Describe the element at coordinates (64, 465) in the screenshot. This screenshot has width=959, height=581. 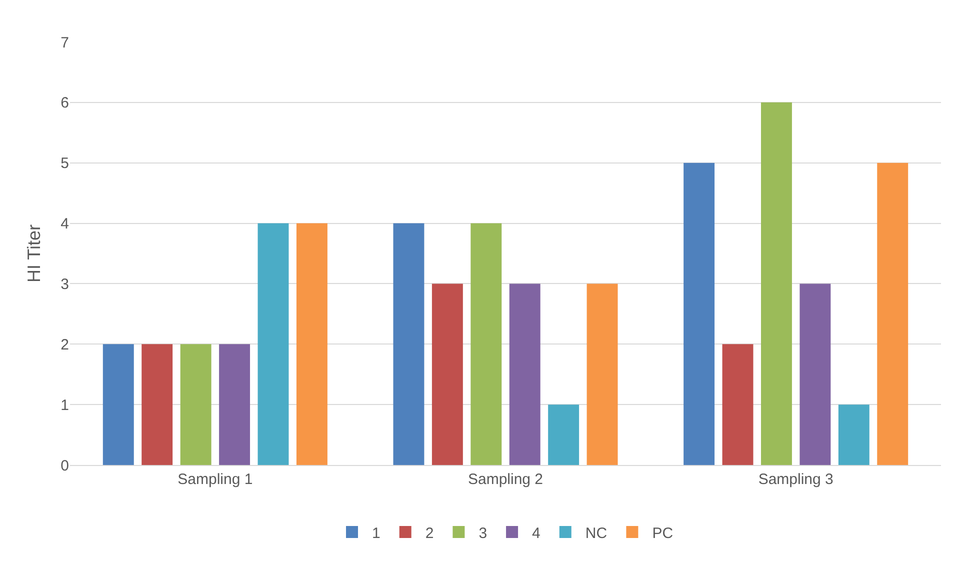
I see `y-tick-label: 0` at that location.